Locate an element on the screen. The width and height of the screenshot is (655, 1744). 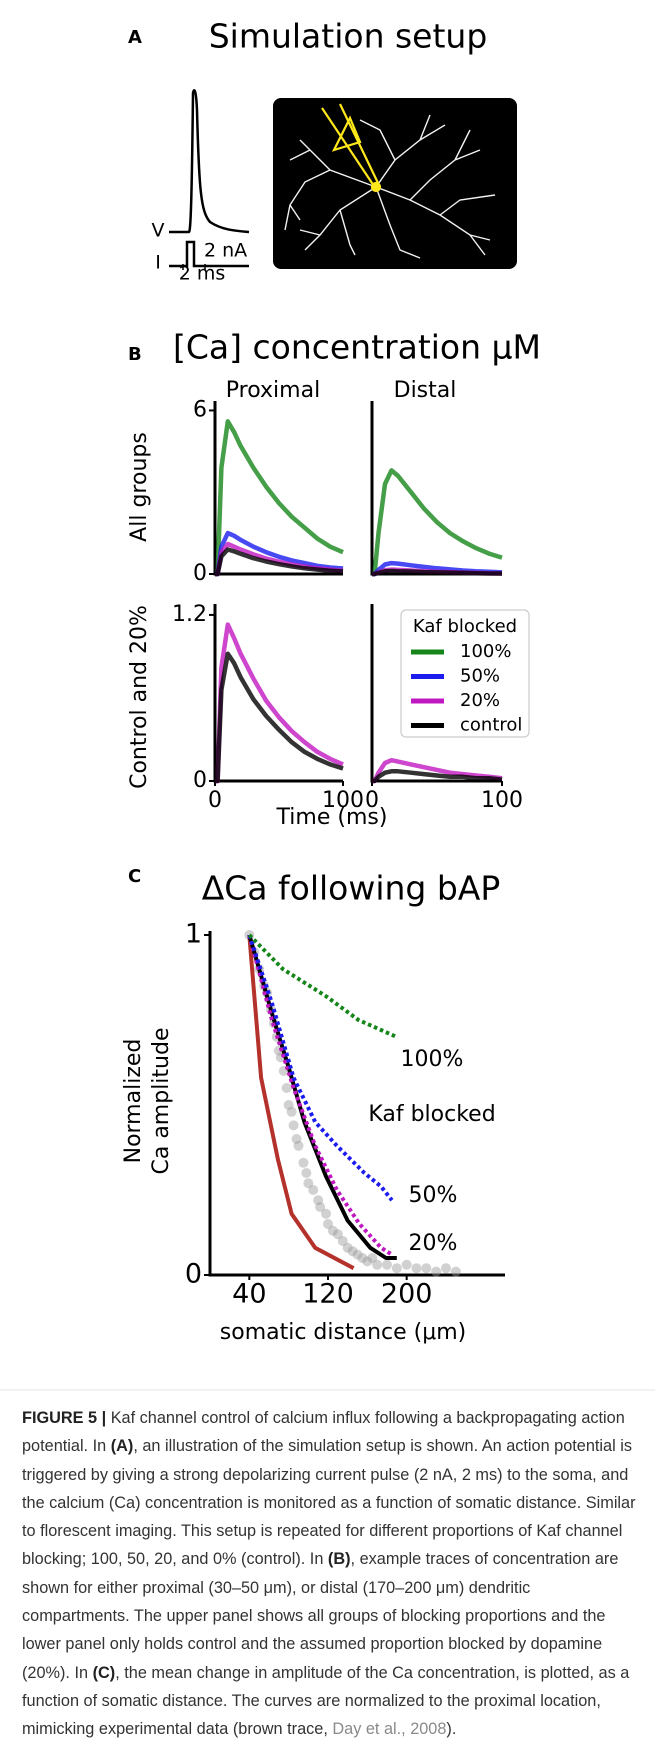
caption-bold: FIGURE 5 | is located at coordinates (64, 1418).